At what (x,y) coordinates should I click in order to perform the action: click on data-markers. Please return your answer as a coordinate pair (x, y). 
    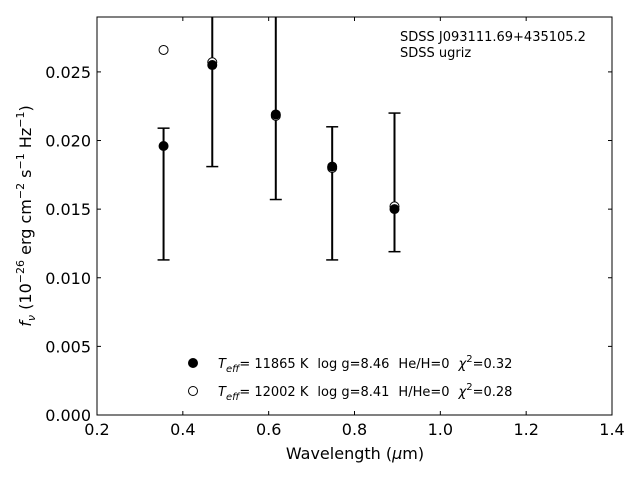
    Looking at the image, I should click on (279, 129).